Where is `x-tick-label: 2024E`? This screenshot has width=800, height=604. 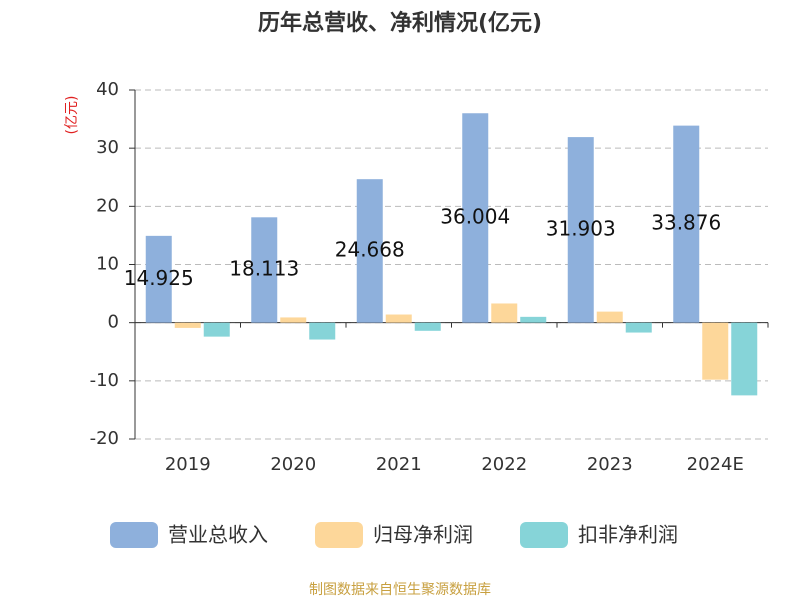
x-tick-label: 2024E is located at coordinates (715, 464).